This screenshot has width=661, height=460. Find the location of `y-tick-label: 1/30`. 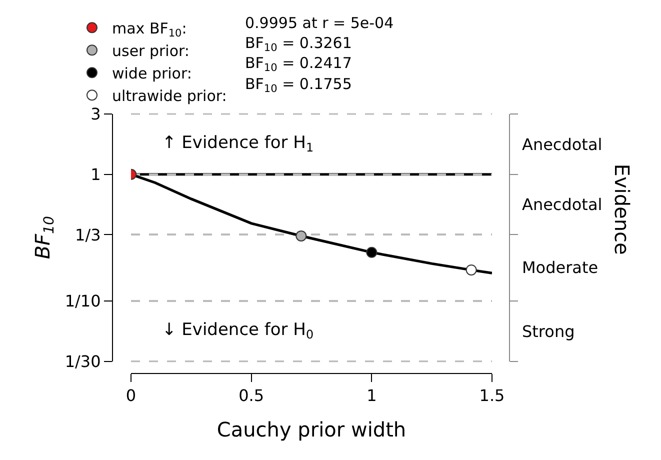

y-tick-label: 1/30 is located at coordinates (82, 361).